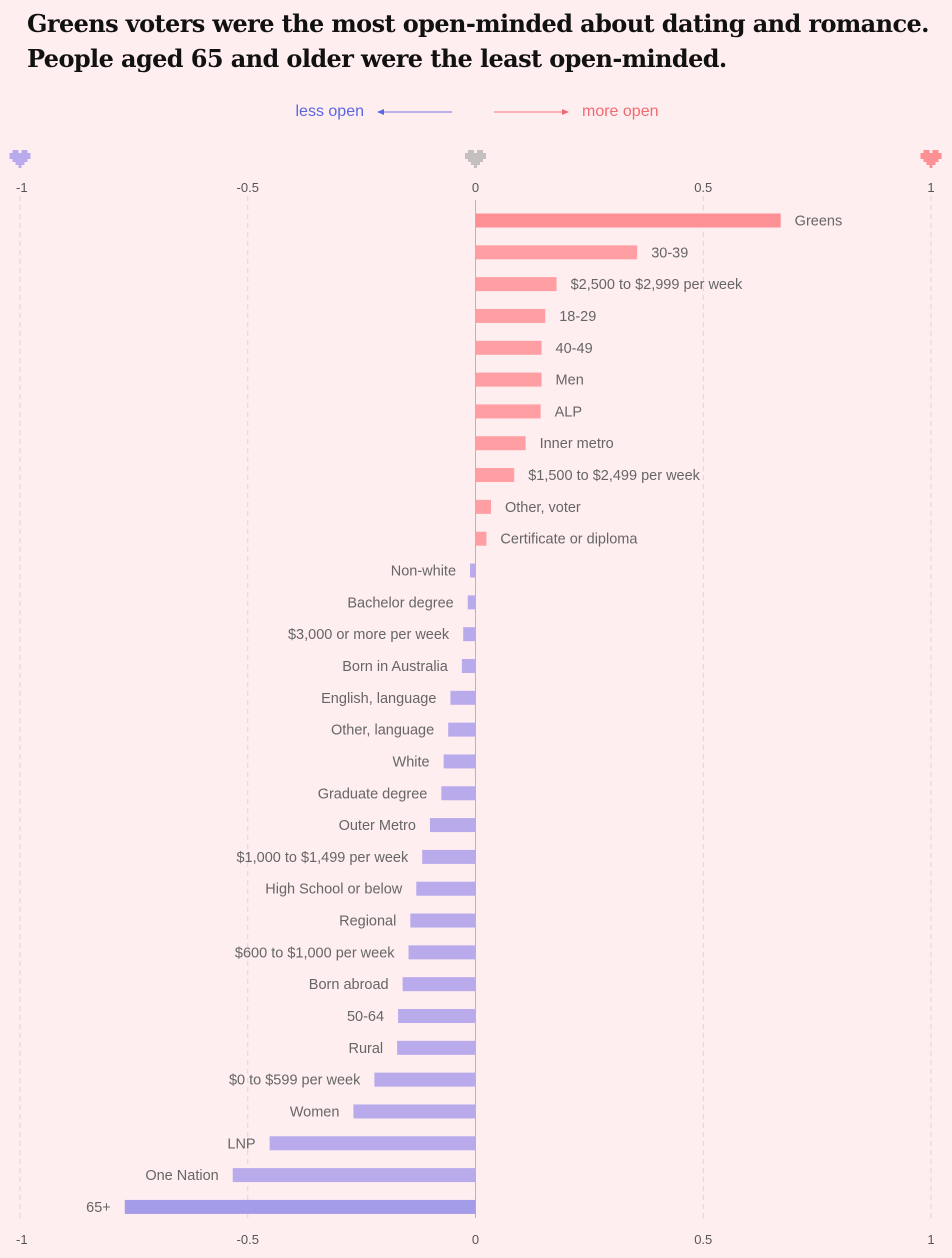  Describe the element at coordinates (819, 222) in the screenshot. I see `bar-label: Greens` at that location.